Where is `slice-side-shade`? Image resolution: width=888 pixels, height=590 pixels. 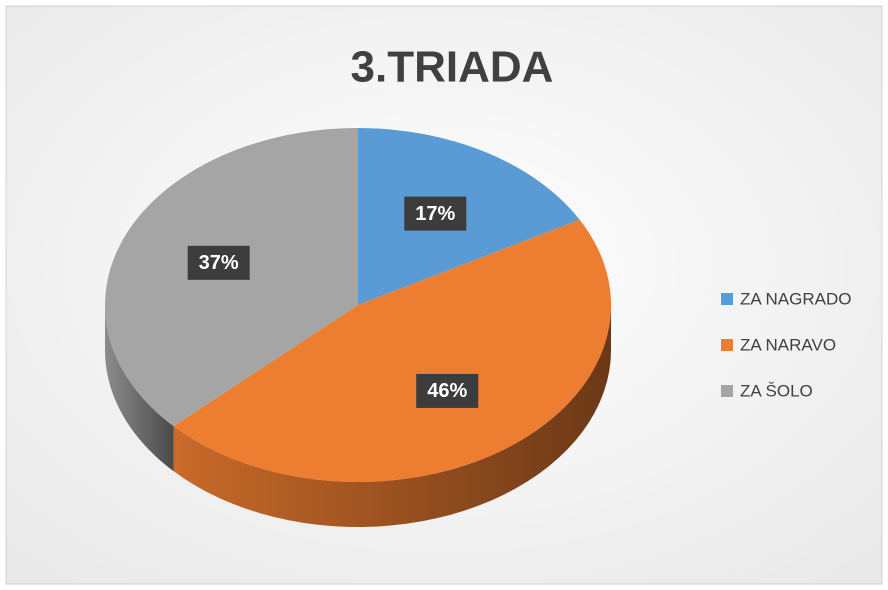
slice-side-shade is located at coordinates (139, 388).